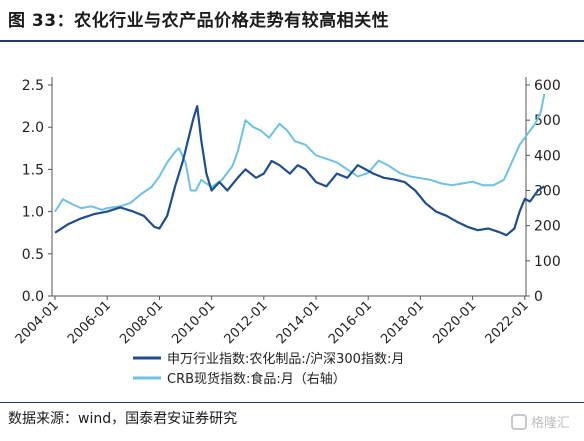 Image resolution: width=584 pixels, height=441 pixels. I want to click on x-tick-label: 2018-01, so click(402, 322).